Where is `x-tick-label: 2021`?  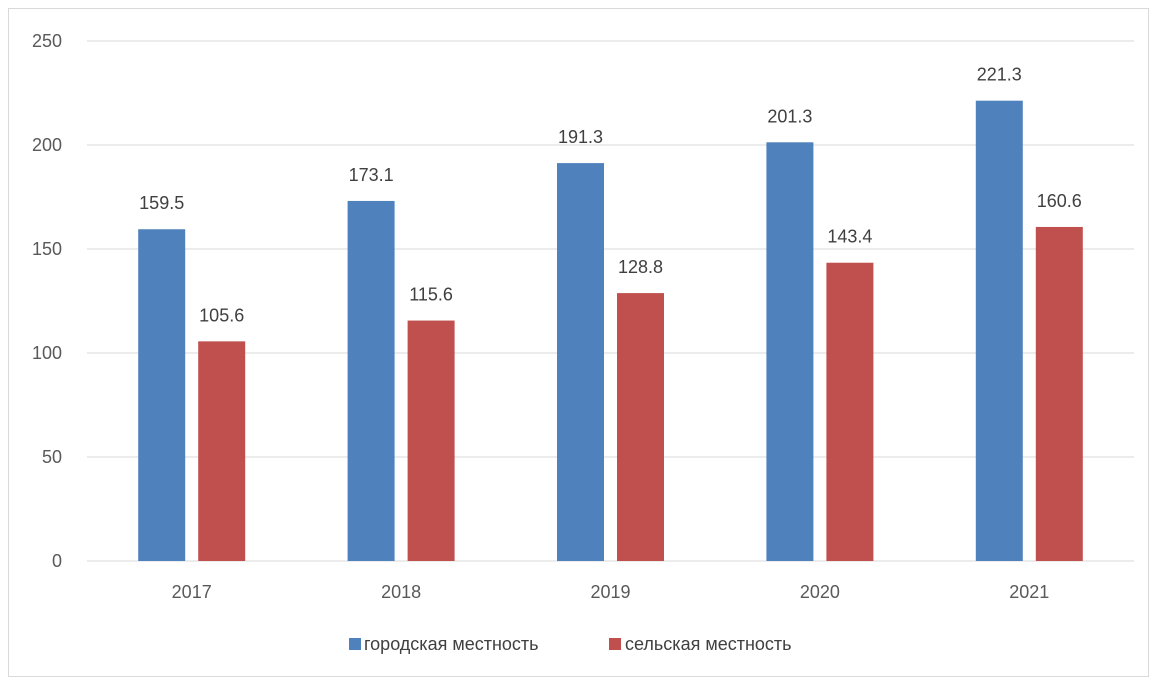 x-tick-label: 2021 is located at coordinates (1029, 592).